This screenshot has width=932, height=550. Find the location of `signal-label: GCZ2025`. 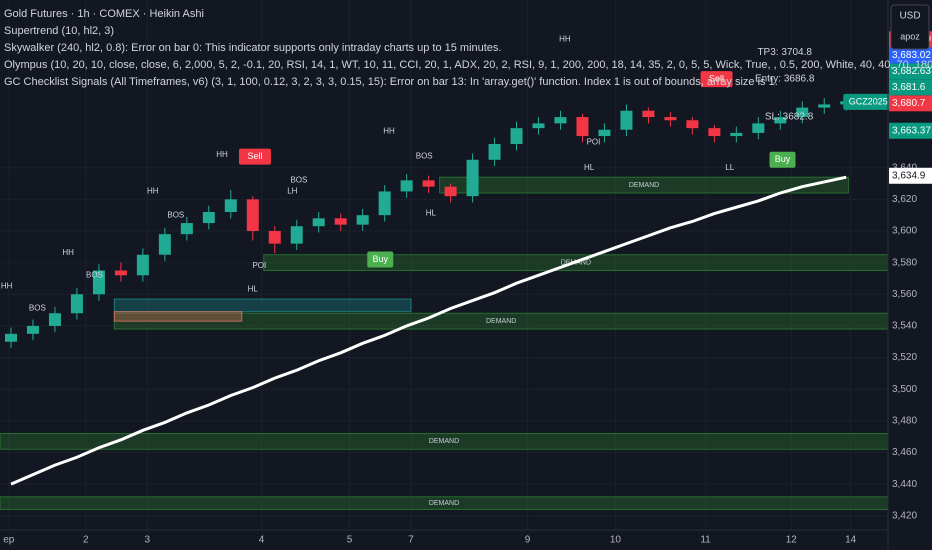

signal-label: GCZ2025 is located at coordinates (868, 101).